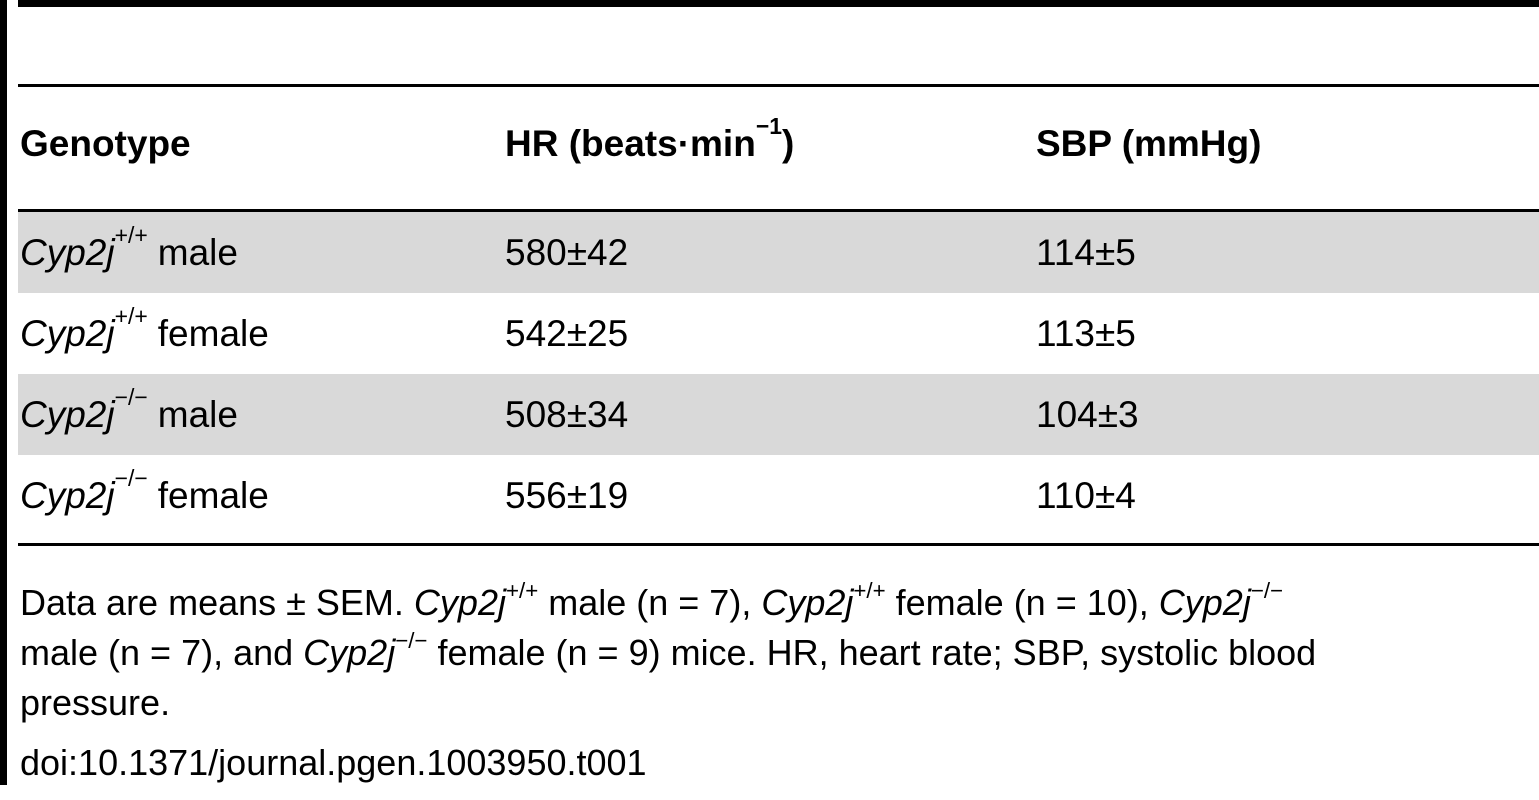  Describe the element at coordinates (162, 652) in the screenshot. I see `footnote-text: male (n = 7), and` at that location.